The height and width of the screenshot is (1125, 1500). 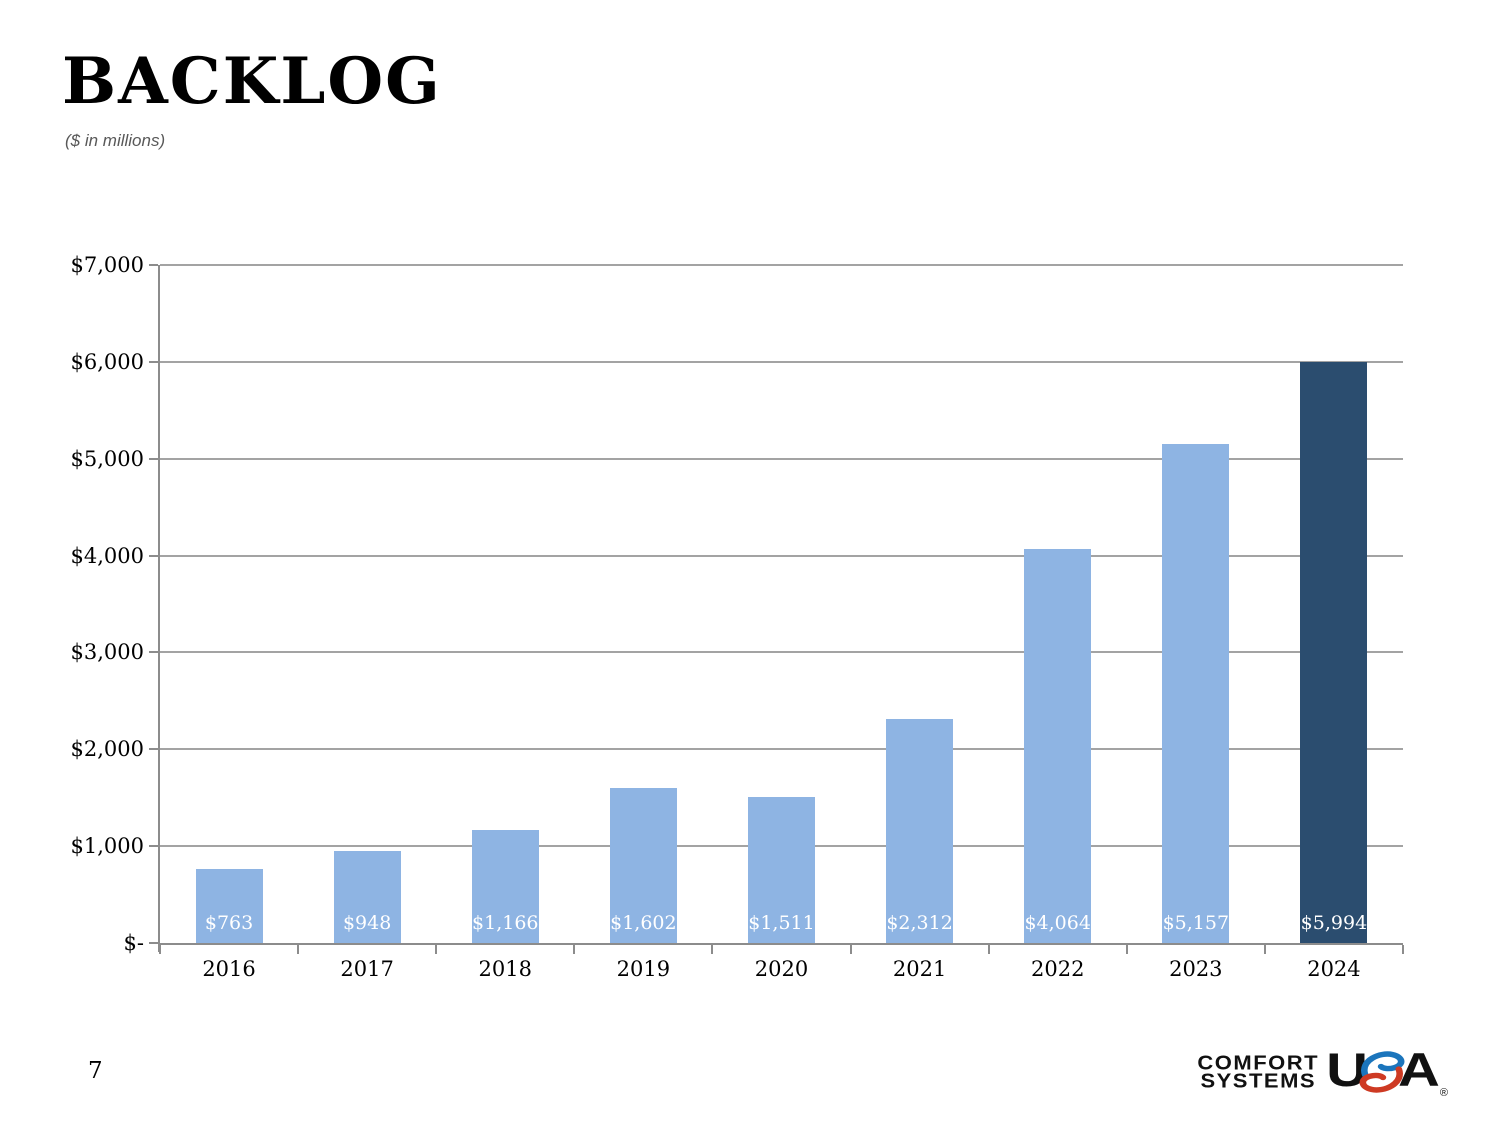 I want to click on page-title: BACKLOG, so click(x=252, y=81).